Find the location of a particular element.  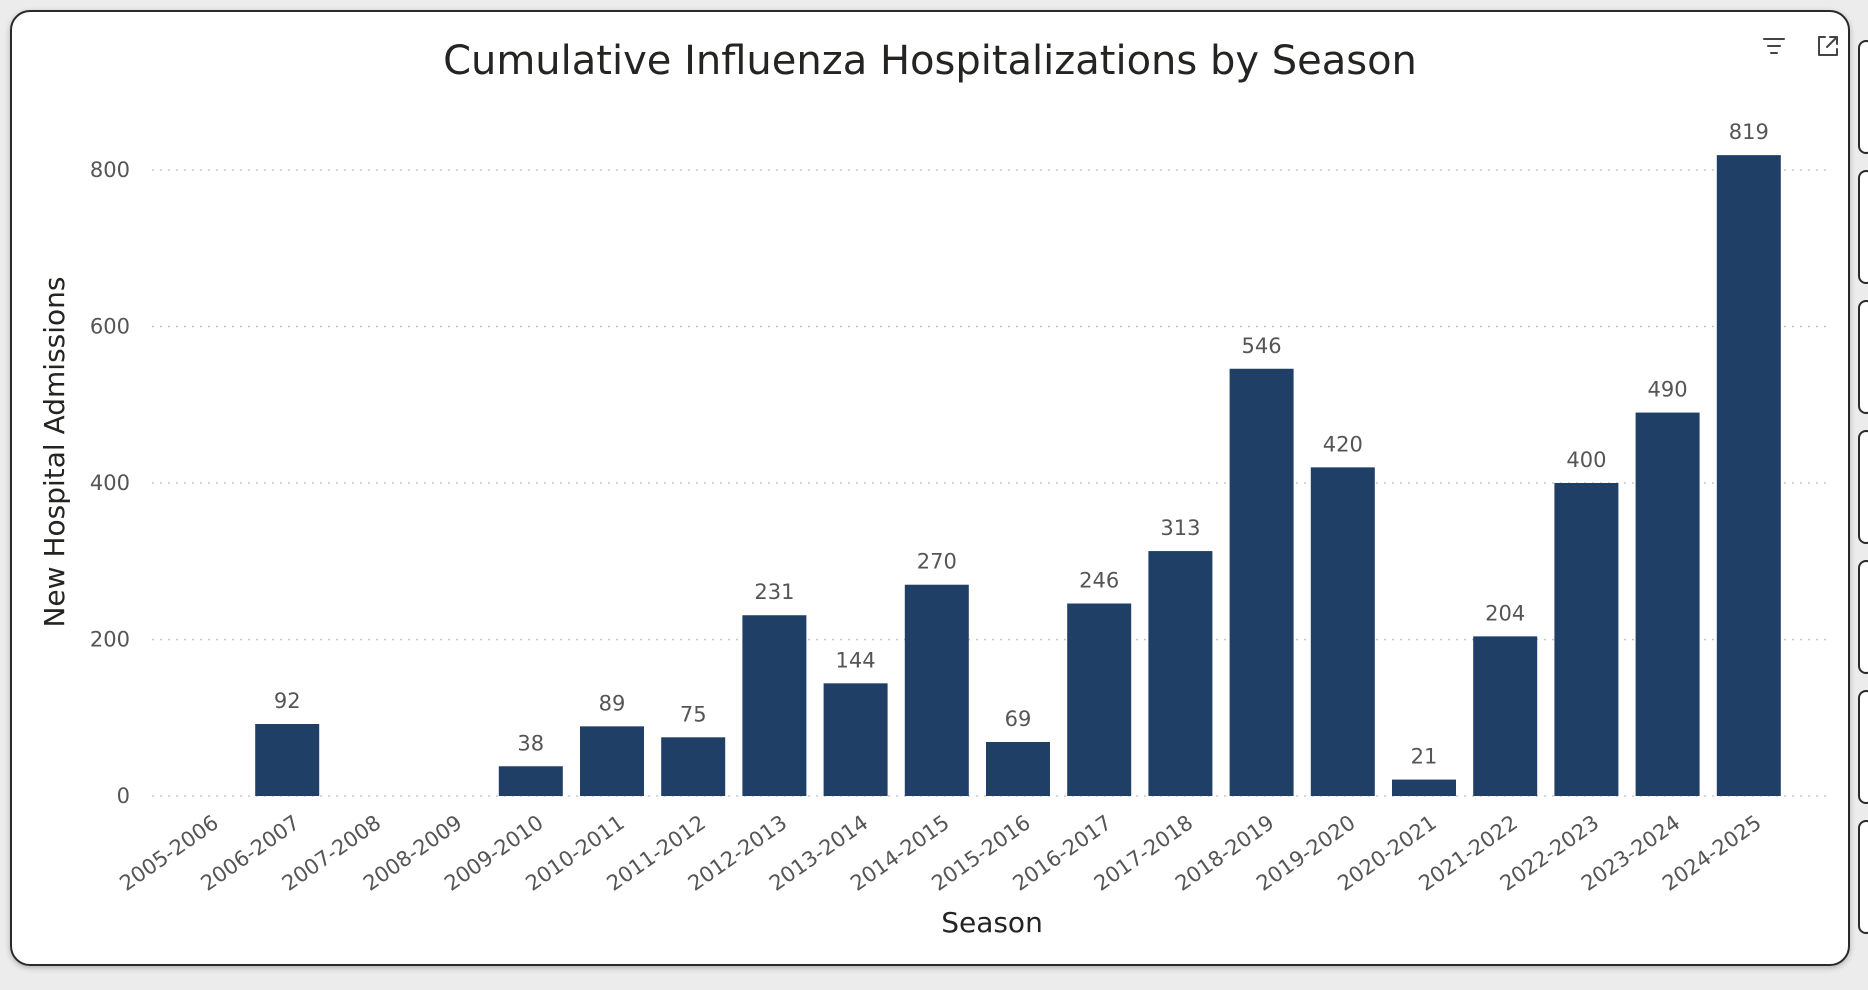

data-label: 69 is located at coordinates (1018, 719).